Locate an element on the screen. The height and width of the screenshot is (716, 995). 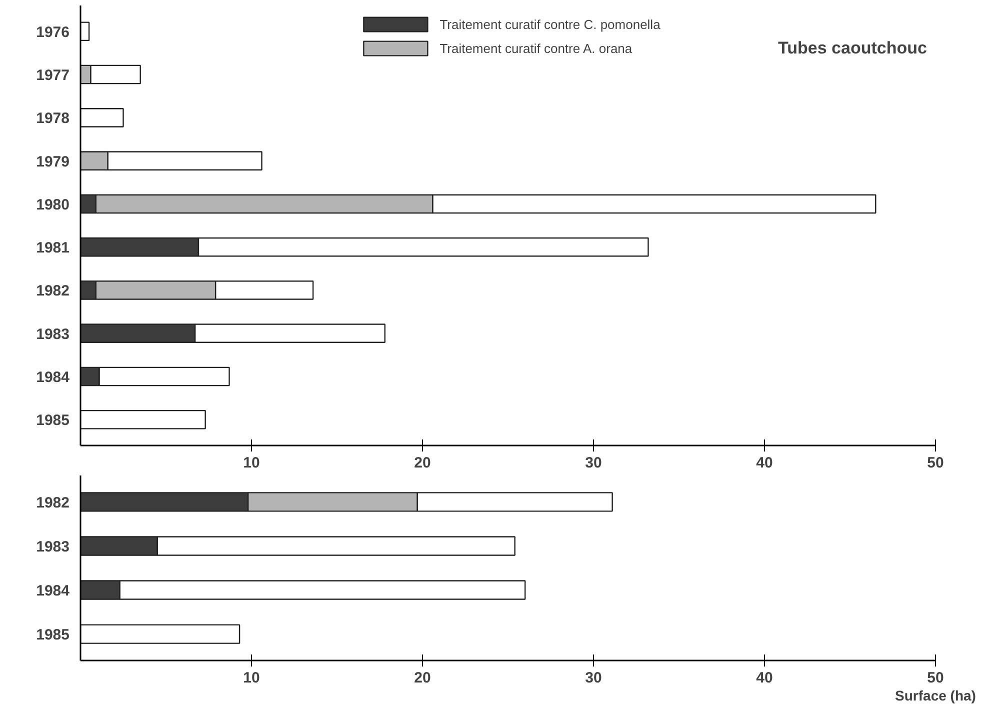
legend-label: Traitement curatif contre A. orana is located at coordinates (536, 48).